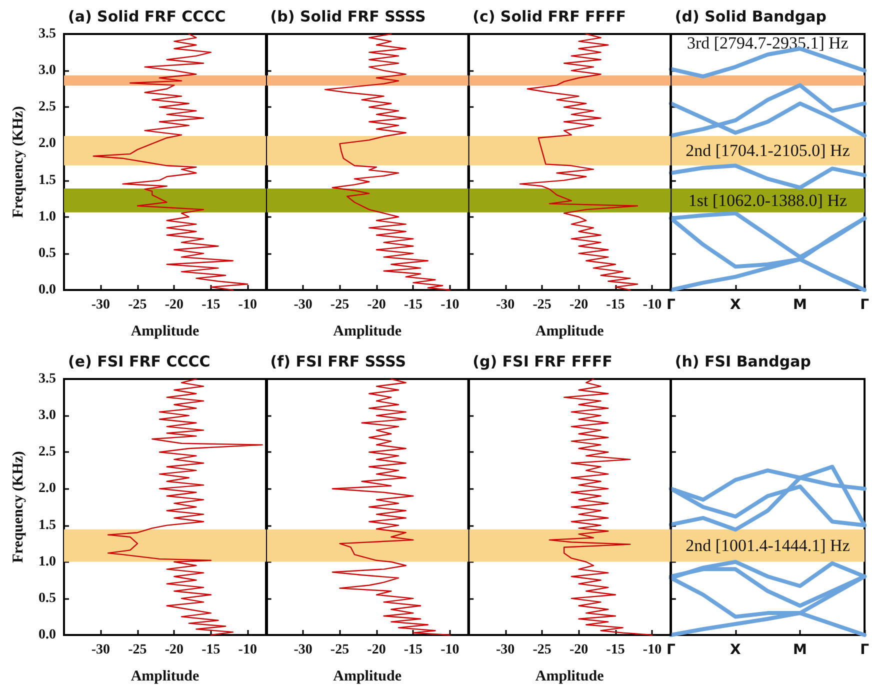  What do you see at coordinates (338, 361) in the screenshot?
I see `chart-title: (f) FSI FRF SSSS` at bounding box center [338, 361].